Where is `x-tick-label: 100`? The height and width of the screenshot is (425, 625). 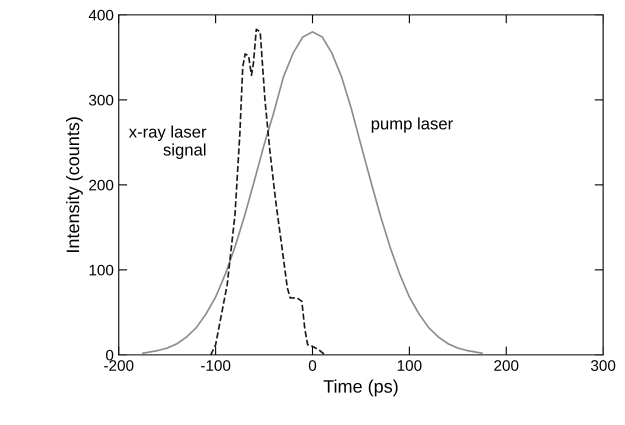 x-tick-label: 100 is located at coordinates (410, 365).